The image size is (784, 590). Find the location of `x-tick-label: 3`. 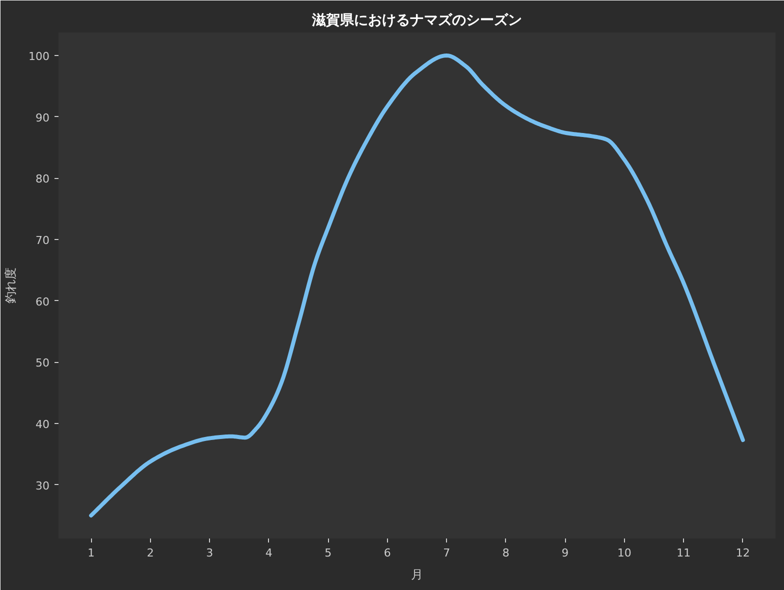

x-tick-label: 3 is located at coordinates (210, 553).